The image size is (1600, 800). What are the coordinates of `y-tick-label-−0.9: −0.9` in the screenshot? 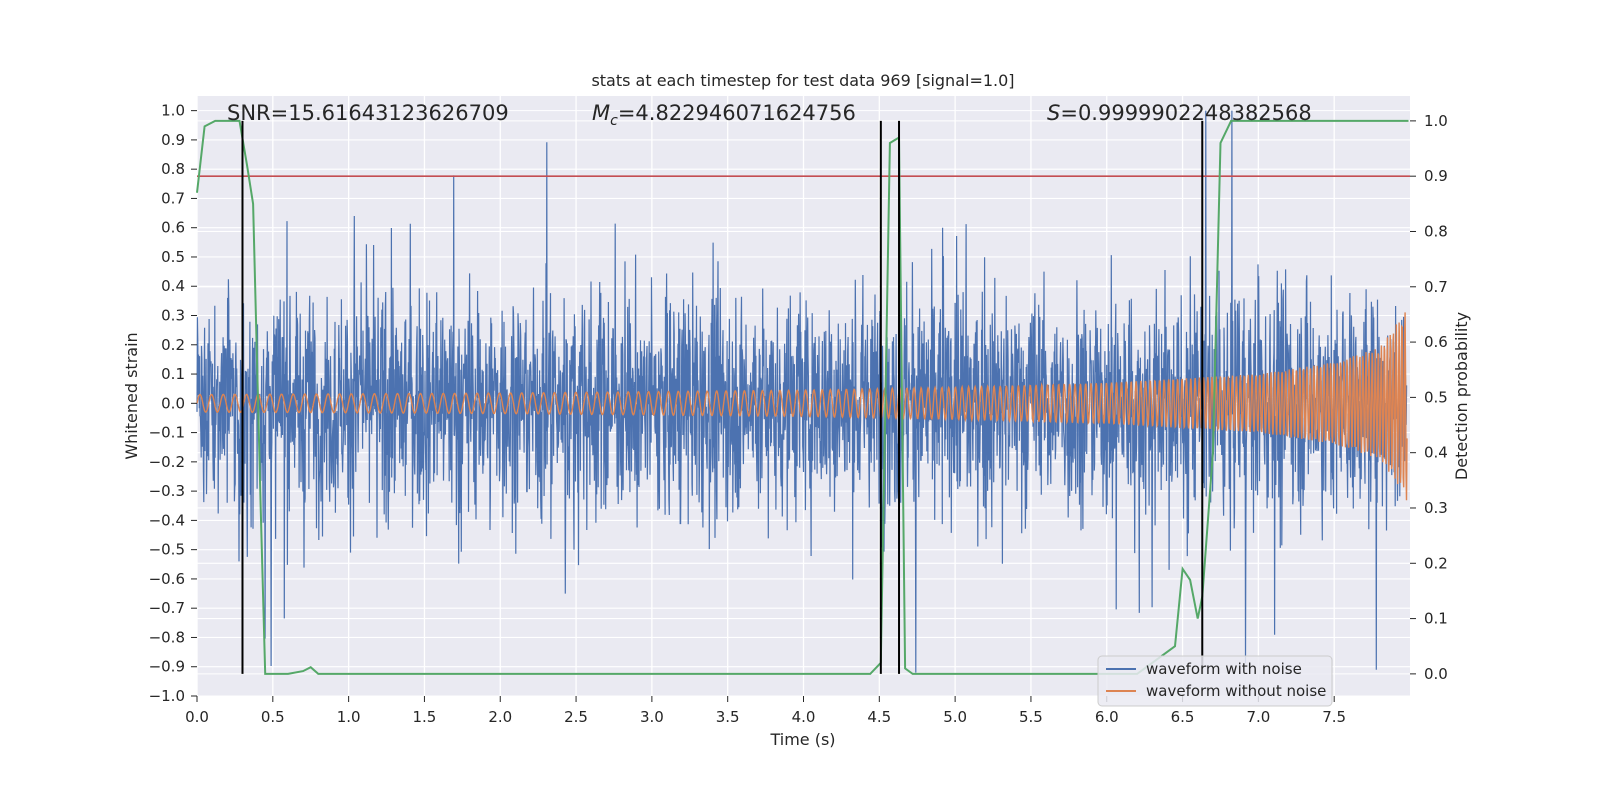 It's located at (167, 667).